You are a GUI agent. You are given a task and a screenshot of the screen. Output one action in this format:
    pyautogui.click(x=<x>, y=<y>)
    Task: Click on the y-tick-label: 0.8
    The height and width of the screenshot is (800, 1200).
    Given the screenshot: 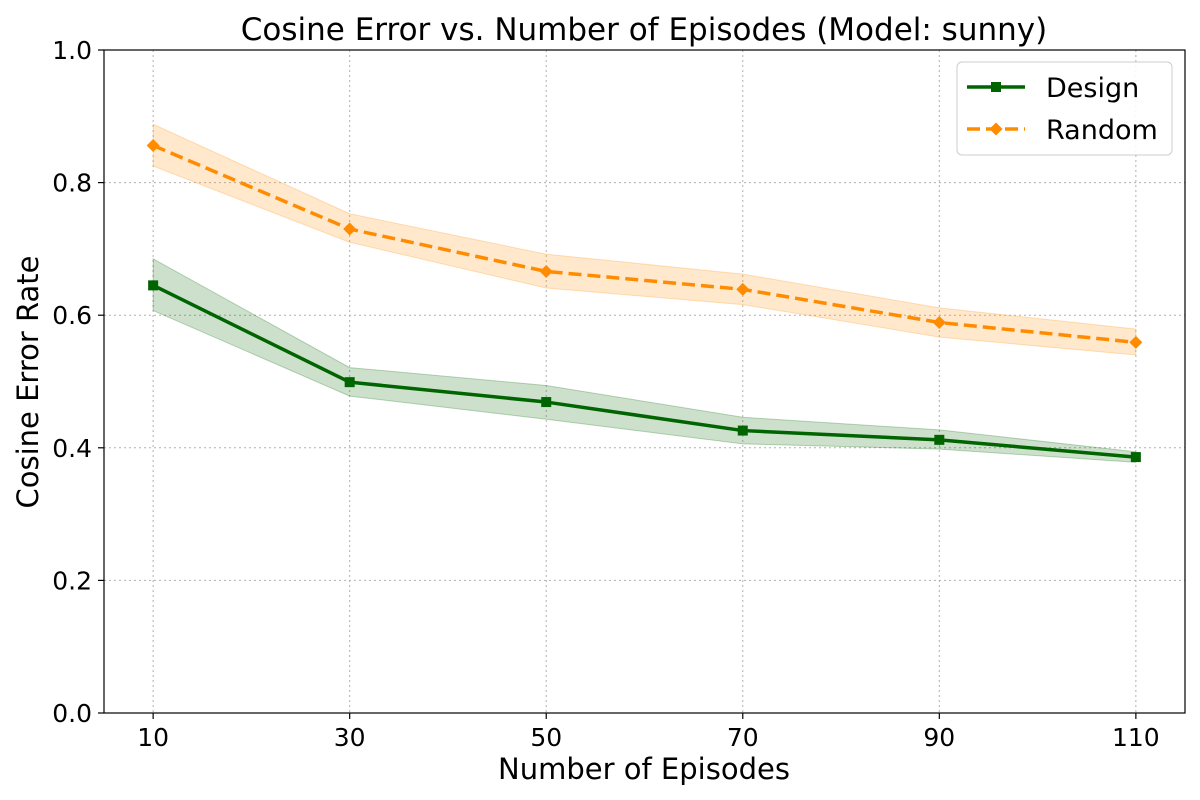 What is the action you would take?
    pyautogui.click(x=72, y=183)
    